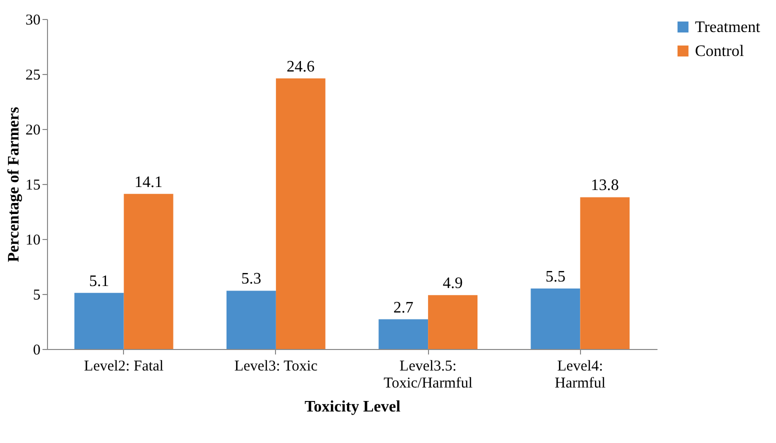 The width and height of the screenshot is (776, 443). I want to click on data-label: 24.6, so click(300, 67).